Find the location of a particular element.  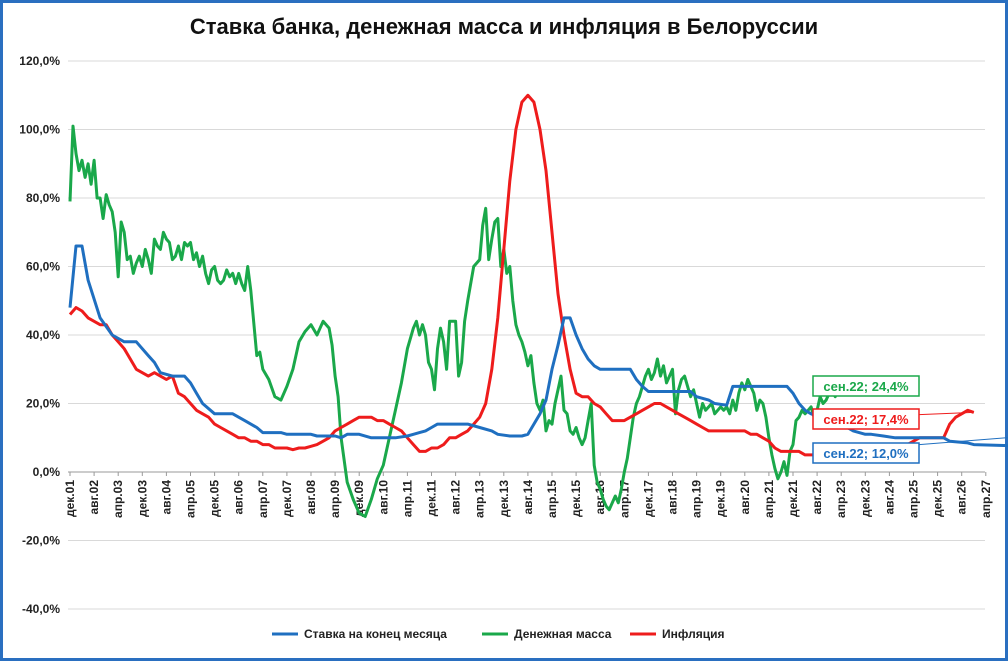

y-tick-label: 20,0% is located at coordinates (43, 404).